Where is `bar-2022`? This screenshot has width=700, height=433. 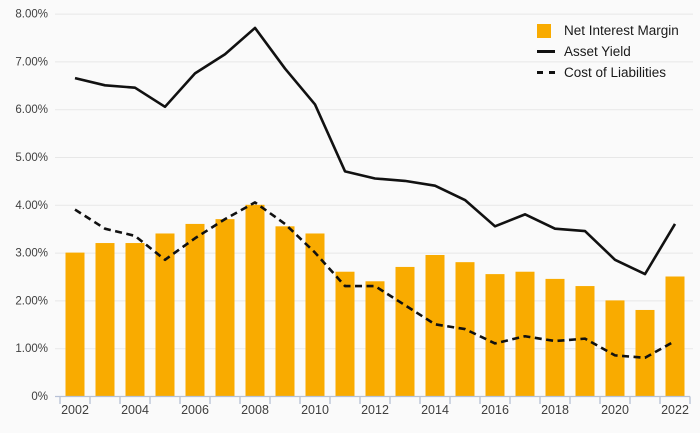
bar-2022 is located at coordinates (675, 336).